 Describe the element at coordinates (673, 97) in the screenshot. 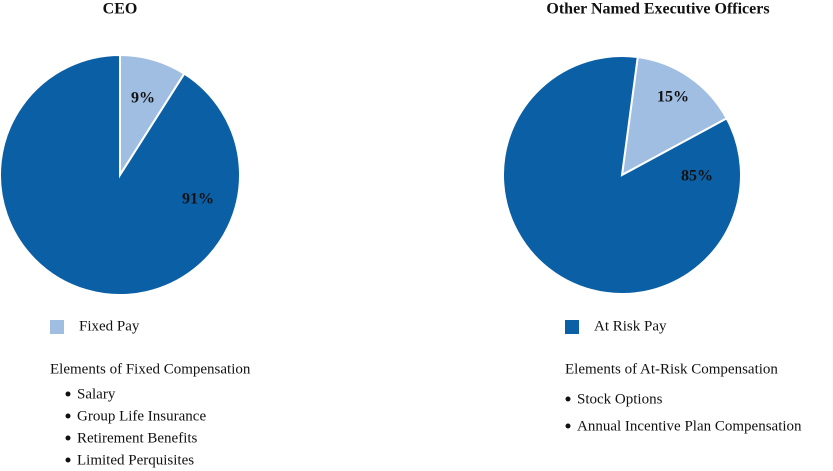

I see `value-label: 15%` at that location.